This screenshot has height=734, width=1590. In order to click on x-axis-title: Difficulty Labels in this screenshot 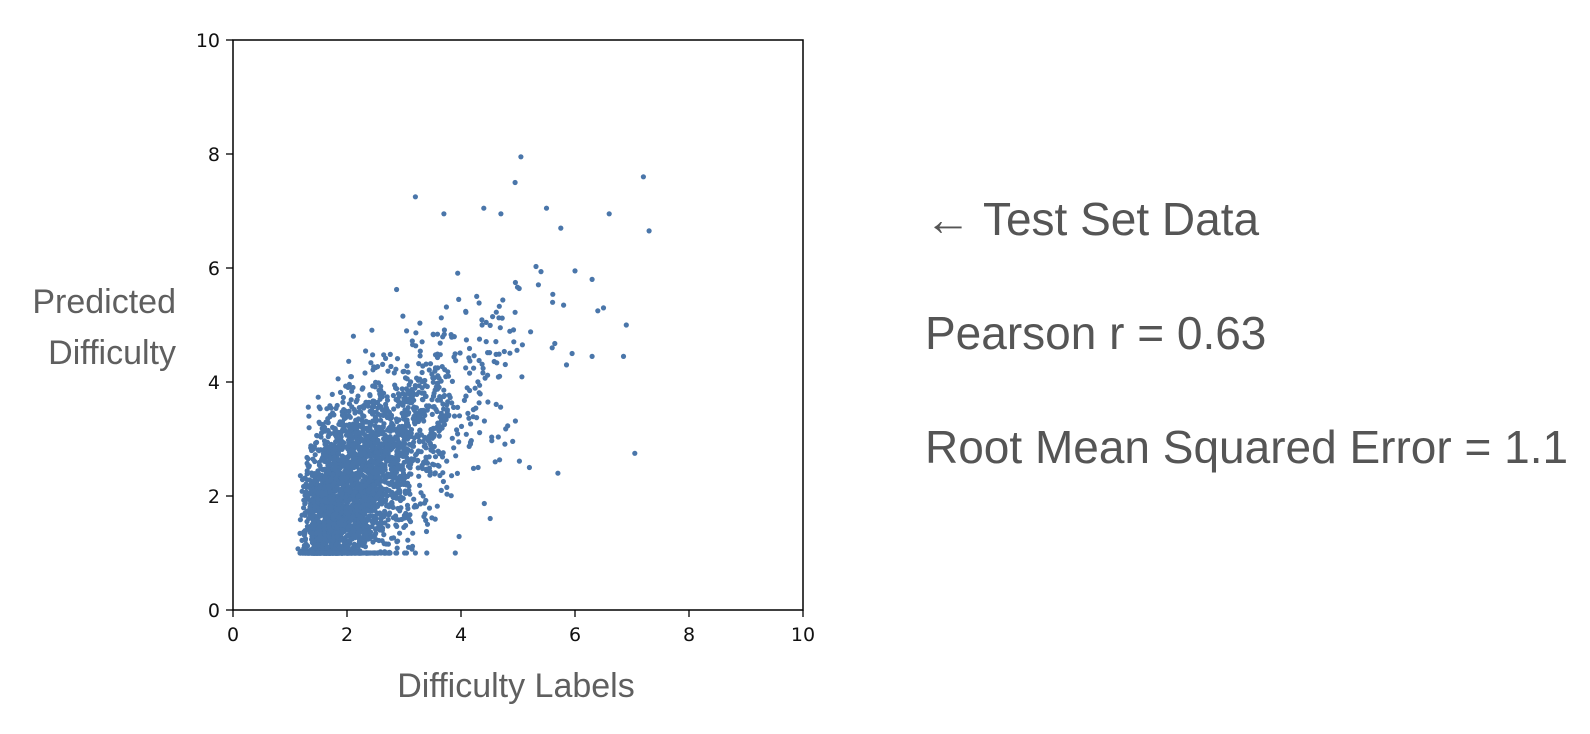, I will do `click(516, 686)`.